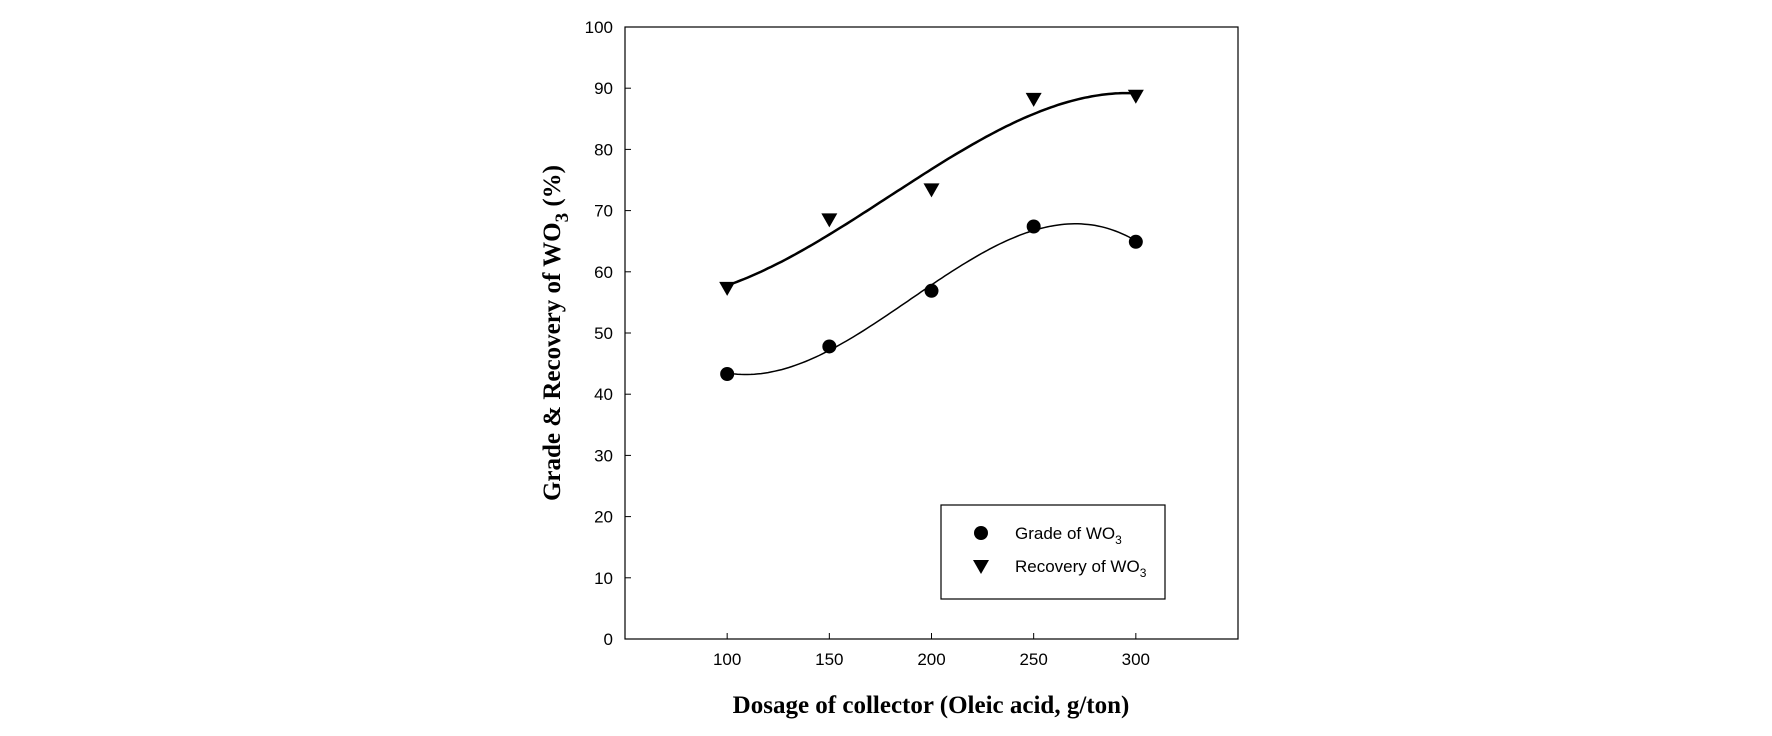  I want to click on x-tick-label: 300, so click(1136, 659).